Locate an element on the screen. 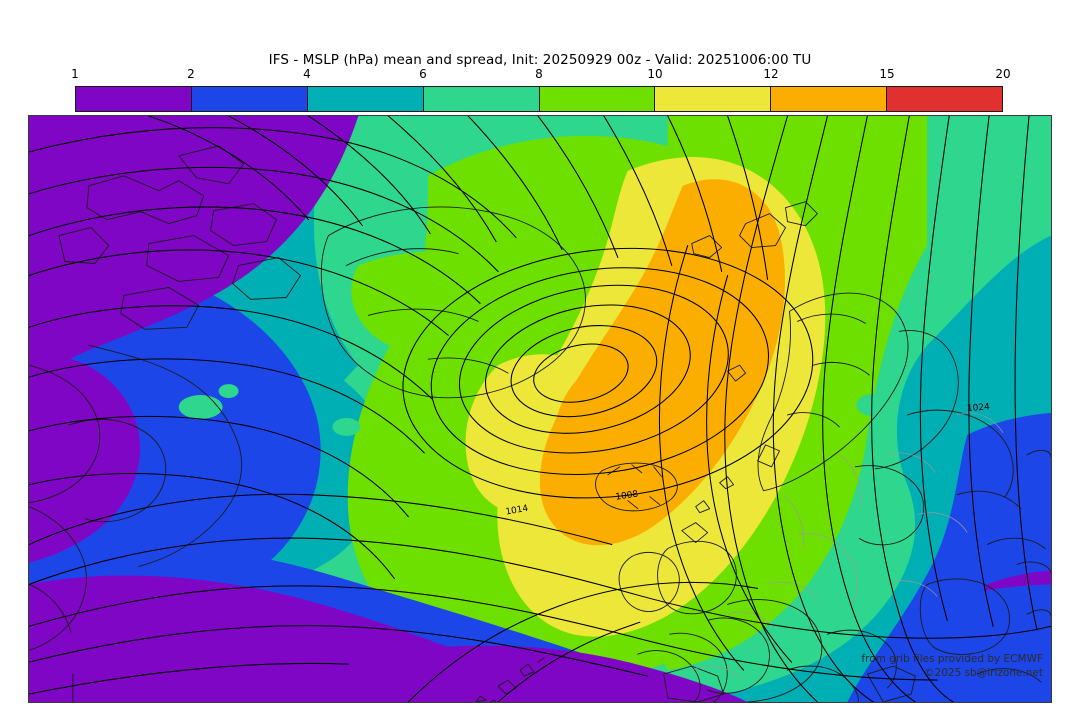  spread-band-8-10-greenland is located at coordinates (443, 304).